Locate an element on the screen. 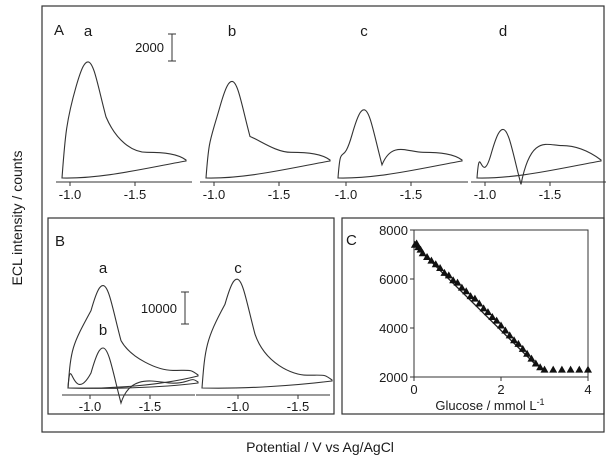 The width and height of the screenshot is (606, 456). panel-a-series-label-d: d is located at coordinates (503, 31).